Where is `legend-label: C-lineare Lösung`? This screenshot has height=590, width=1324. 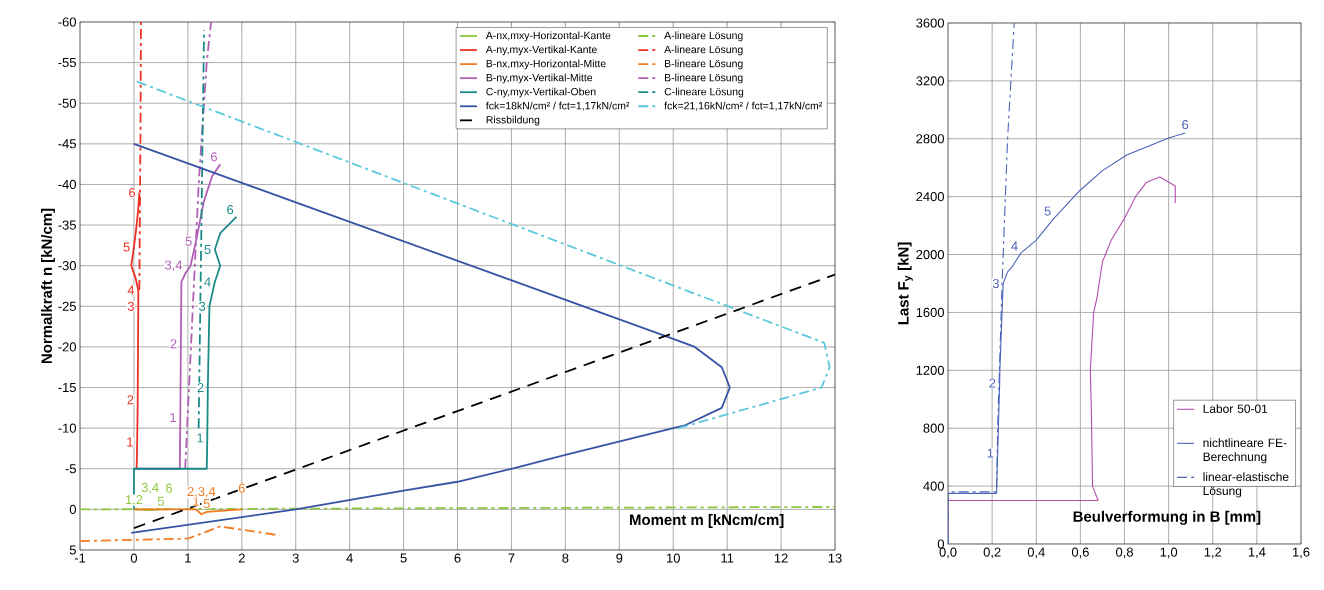
legend-label: C-lineare Lösung is located at coordinates (704, 92).